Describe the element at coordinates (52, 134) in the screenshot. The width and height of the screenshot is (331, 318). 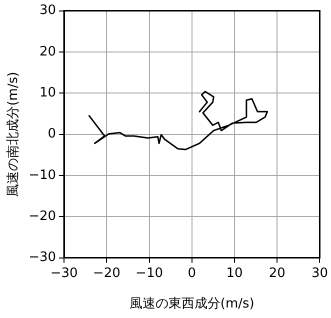
I see `y-tick-label: 0` at that location.